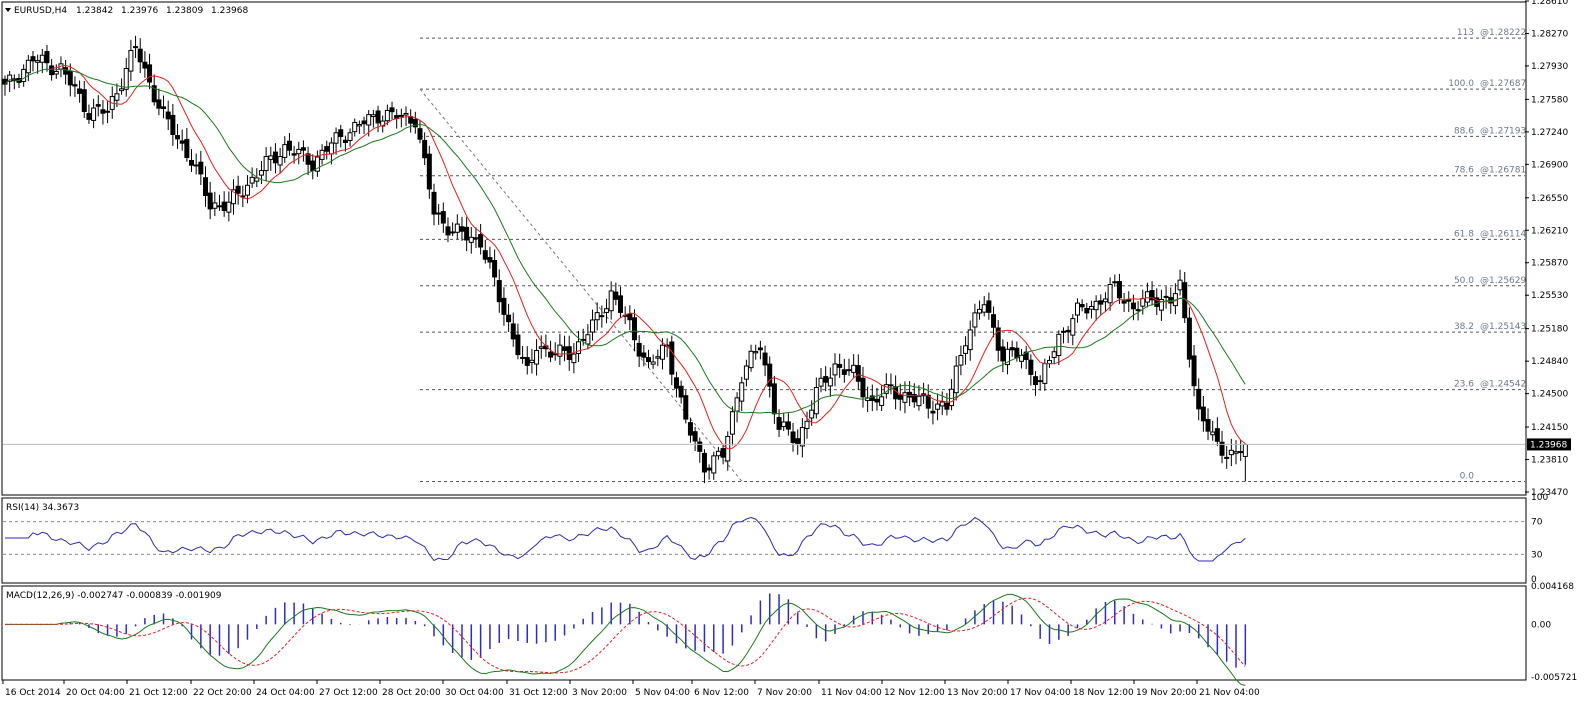  Describe the element at coordinates (8, 10) in the screenshot. I see `dropdown-triangle-icon` at that location.